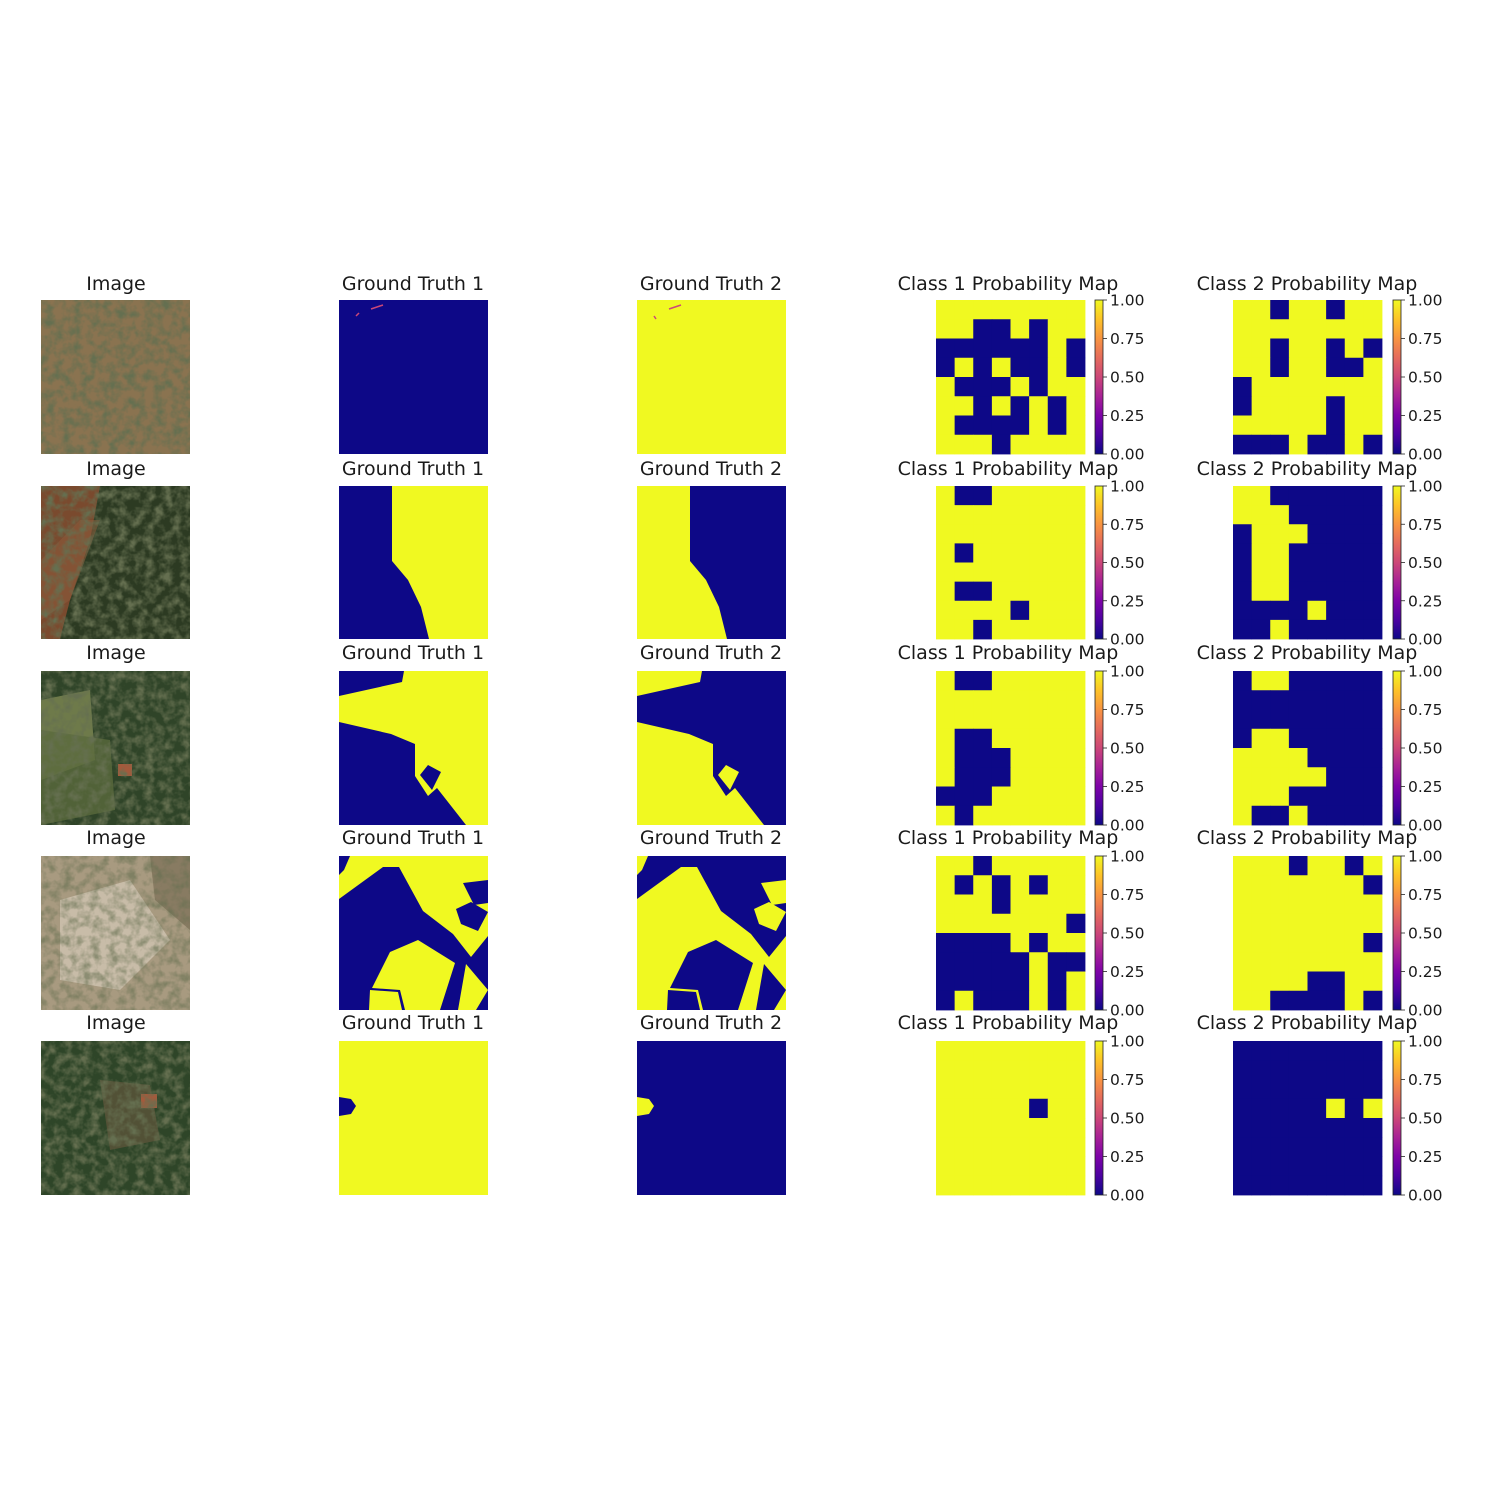 This screenshot has height=1487, width=1487. What do you see at coordinates (1127, 972) in the screenshot?
I see `colorbar-tick-label: 0.25` at bounding box center [1127, 972].